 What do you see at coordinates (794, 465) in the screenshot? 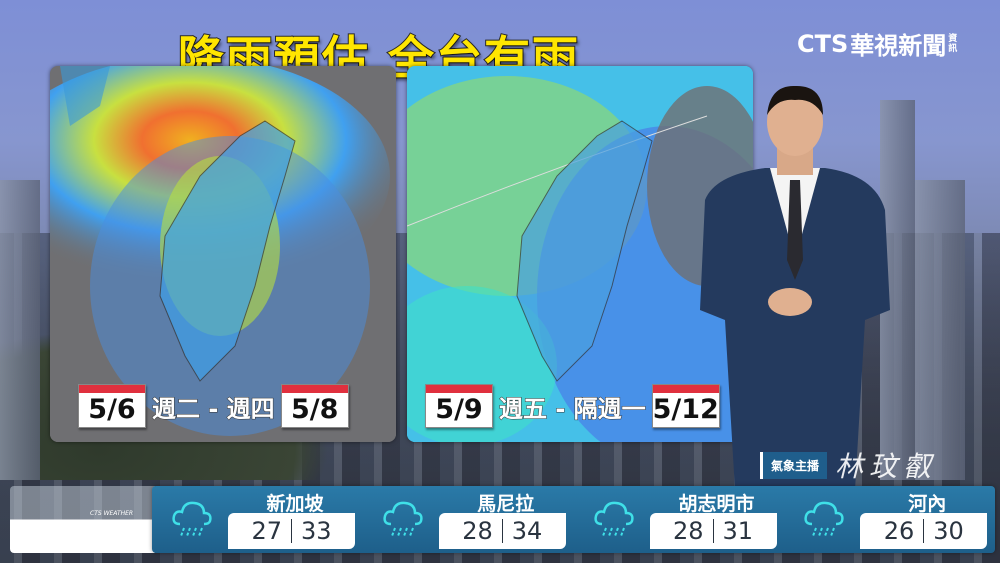
I see `anchor-label: 氣象主播` at bounding box center [794, 465].